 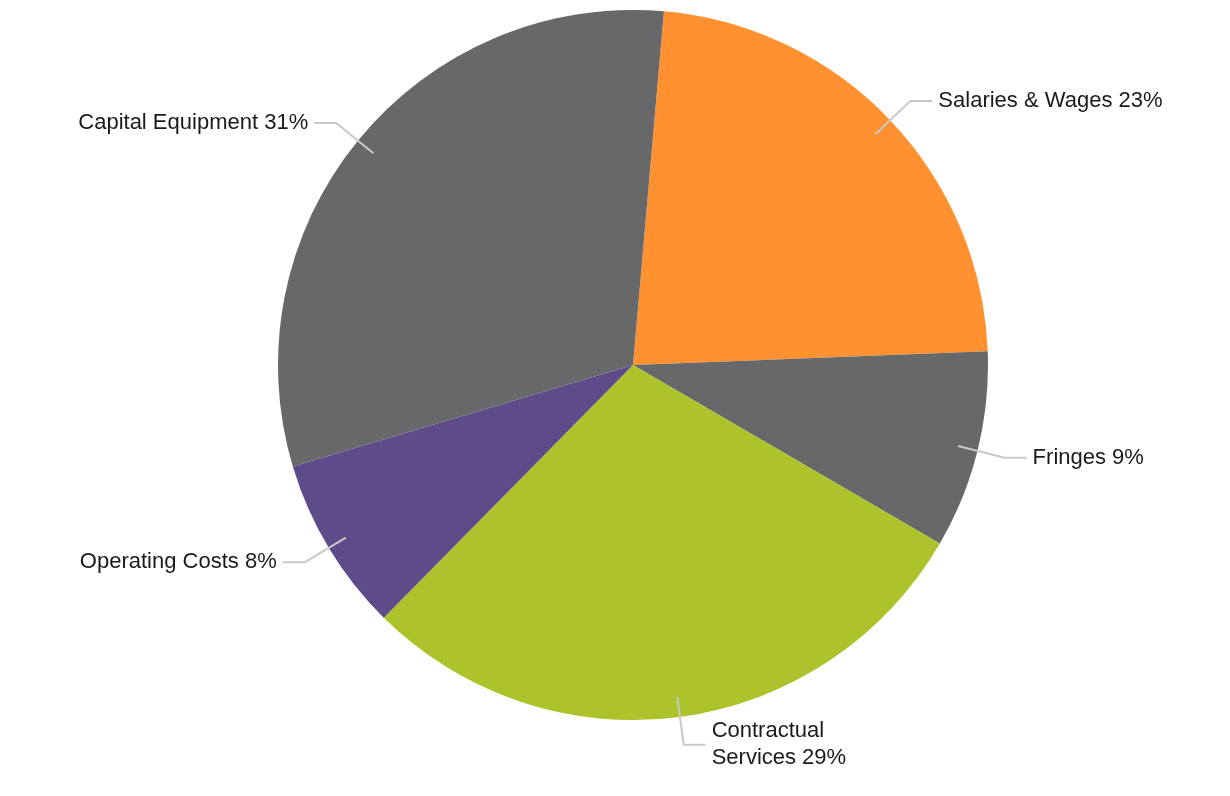 What do you see at coordinates (178, 561) in the screenshot?
I see `slice-label: Operating Costs 8%` at bounding box center [178, 561].